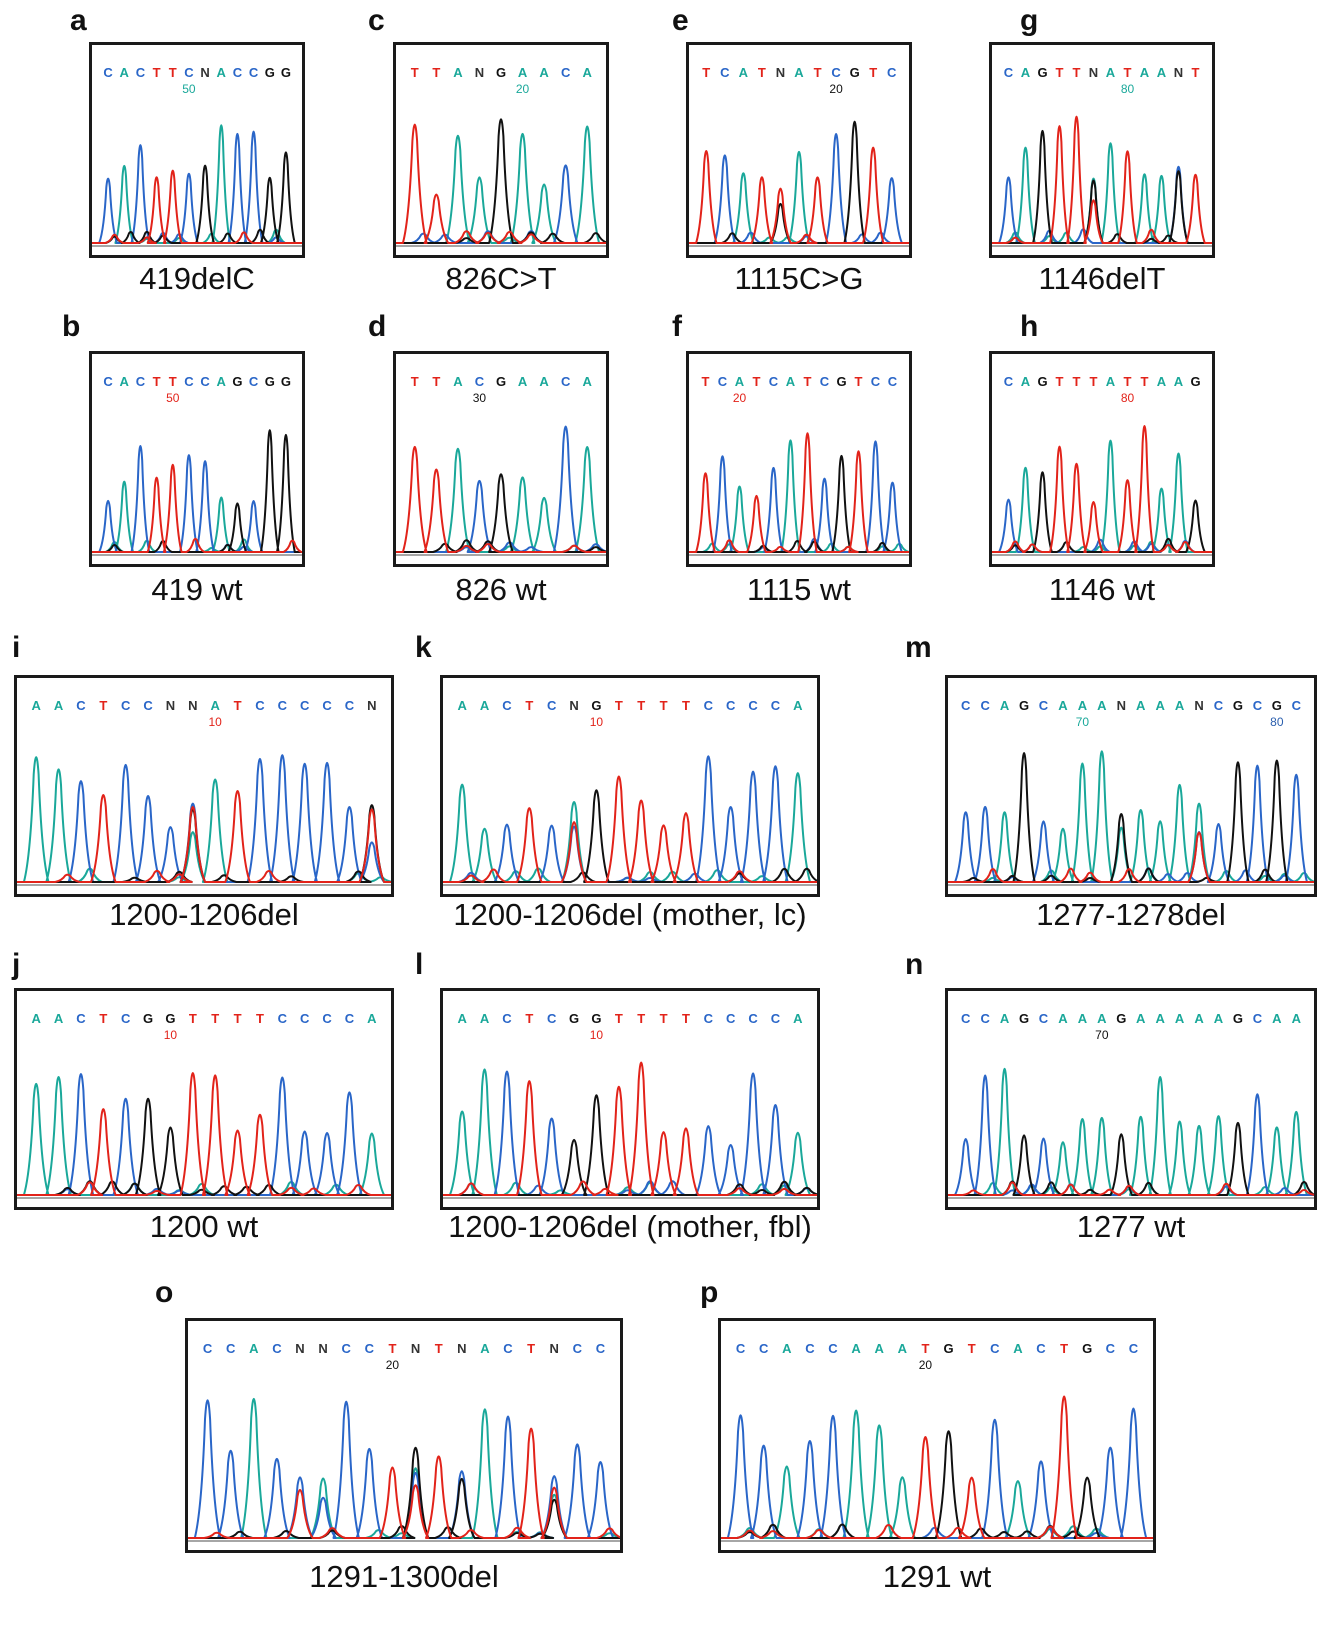 This screenshot has height=1643, width=1317. What do you see at coordinates (630, 914) in the screenshot?
I see `panel-caption: 1200-1206del (mother, lc)` at bounding box center [630, 914].